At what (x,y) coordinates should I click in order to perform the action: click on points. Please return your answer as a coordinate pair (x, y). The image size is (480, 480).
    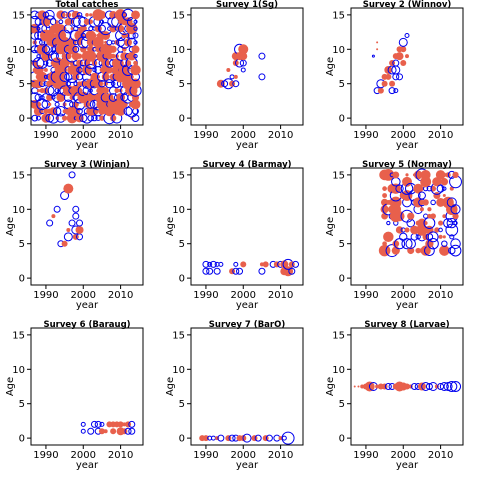
    Looking at the image, I should click on (65, 209).